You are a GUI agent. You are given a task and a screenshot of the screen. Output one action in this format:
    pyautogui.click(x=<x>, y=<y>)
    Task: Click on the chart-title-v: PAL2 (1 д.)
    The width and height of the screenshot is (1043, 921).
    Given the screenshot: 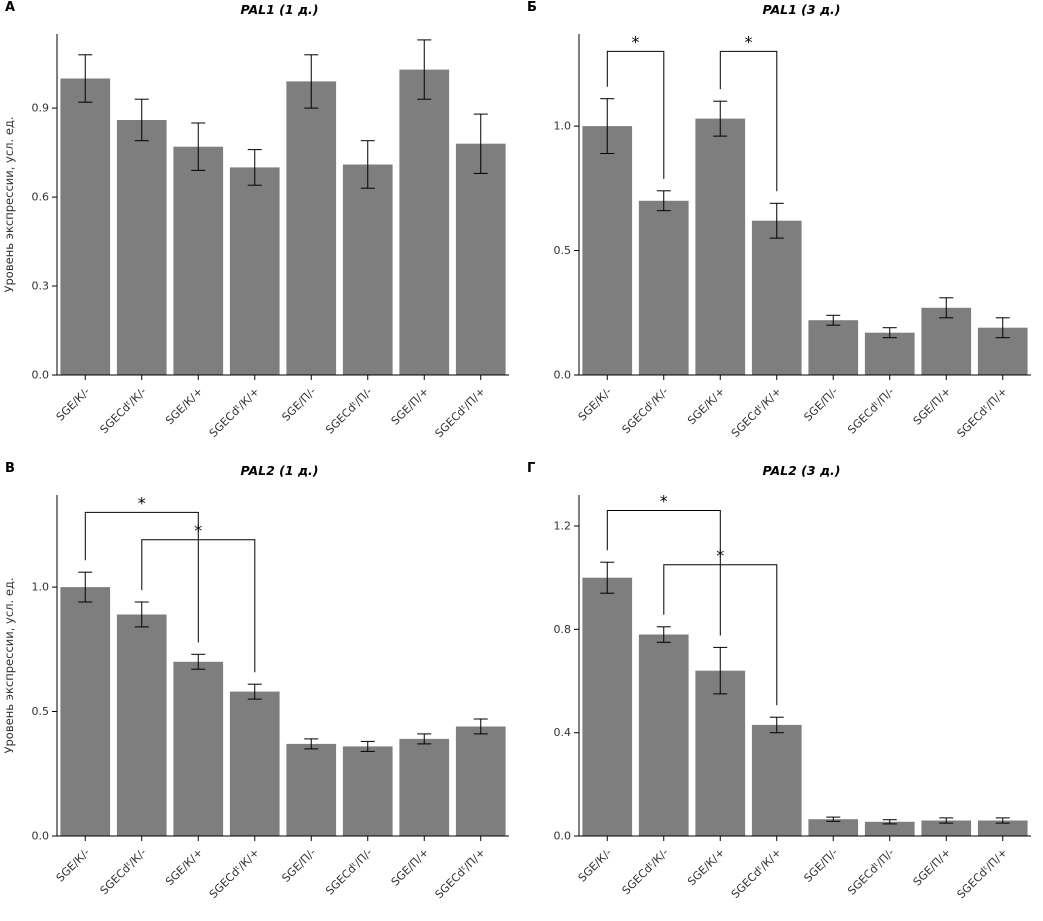 What is the action you would take?
    pyautogui.click(x=279, y=470)
    